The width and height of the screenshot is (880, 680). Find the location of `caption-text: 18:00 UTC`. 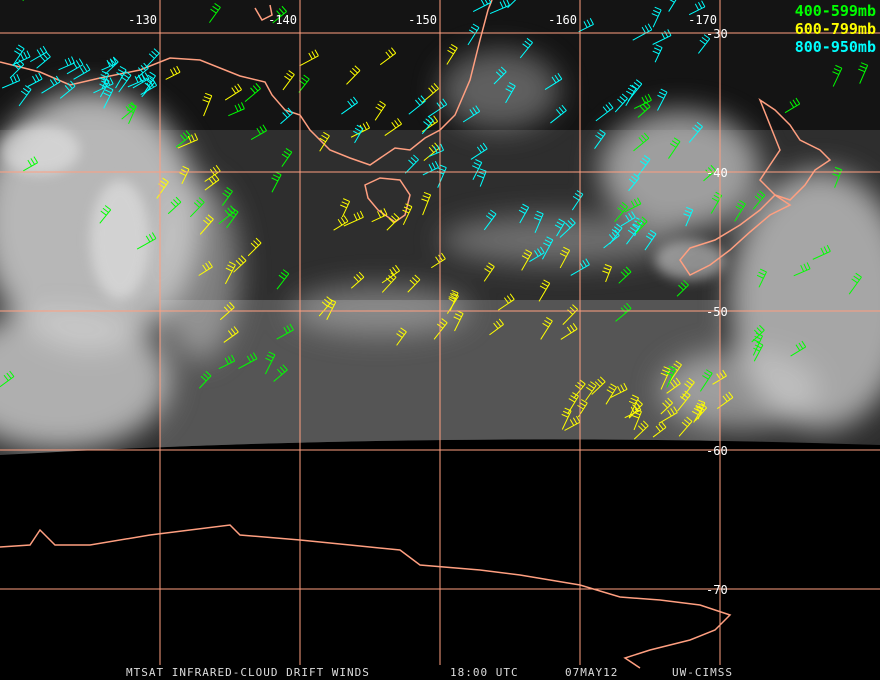

caption-text: 18:00 UTC is located at coordinates (484, 672).